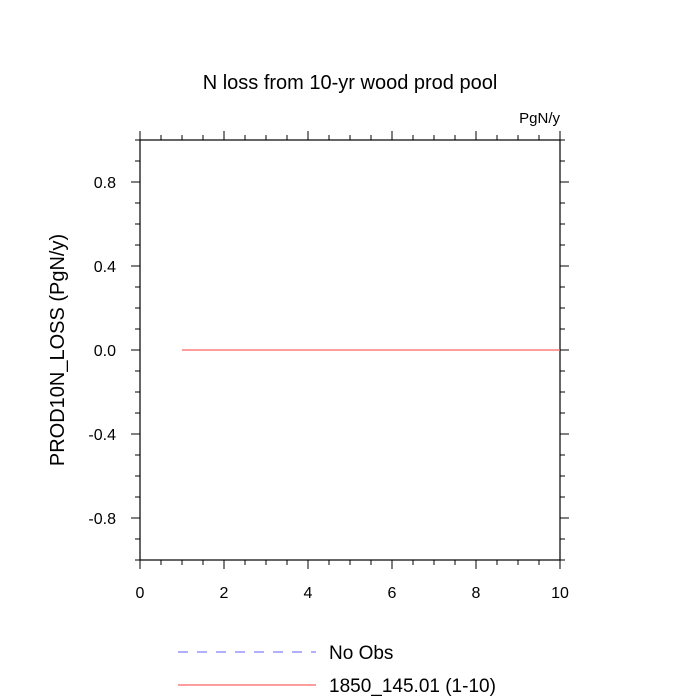 Image resolution: width=700 pixels, height=700 pixels. I want to click on y-tick-label: -0.4, so click(102, 435).